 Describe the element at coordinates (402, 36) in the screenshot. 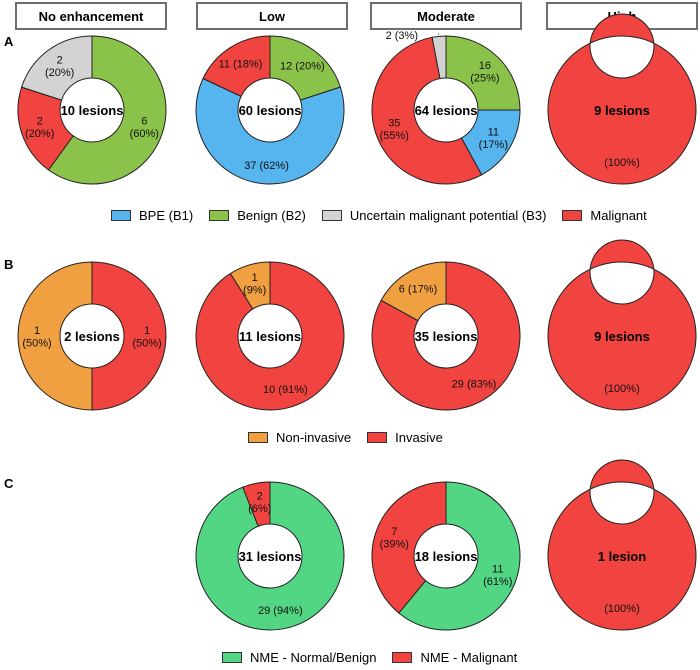

I see `slice-label: 2 (3%)` at that location.